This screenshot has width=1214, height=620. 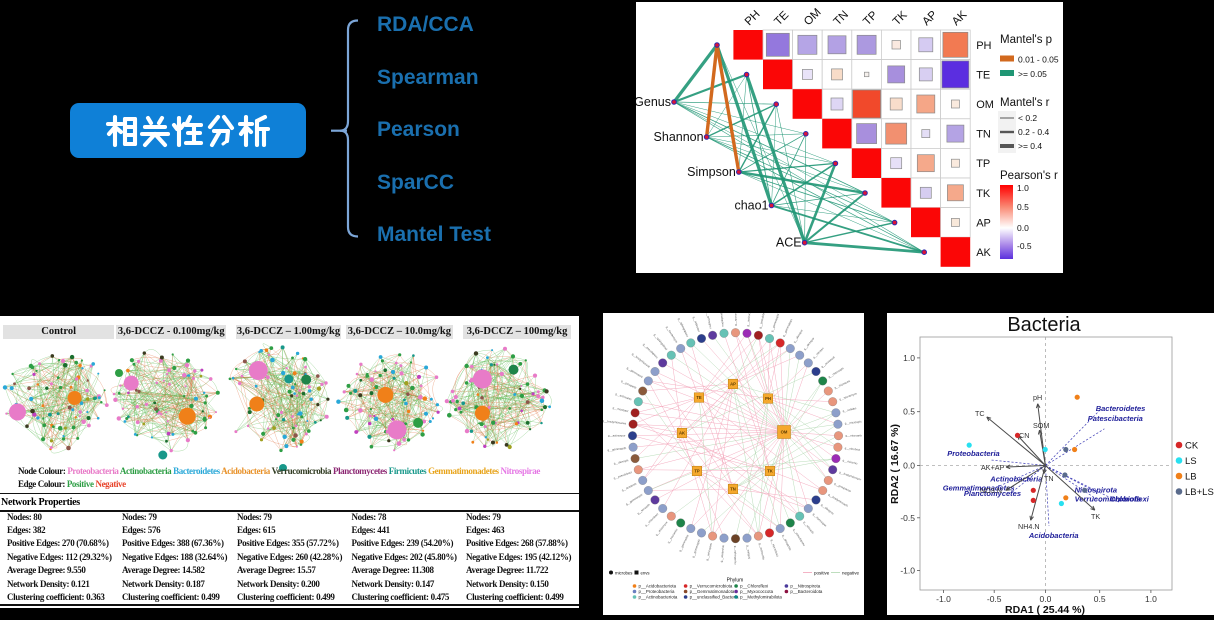 I want to click on svg-text: g__sphingobrad, so click(x=661, y=342).